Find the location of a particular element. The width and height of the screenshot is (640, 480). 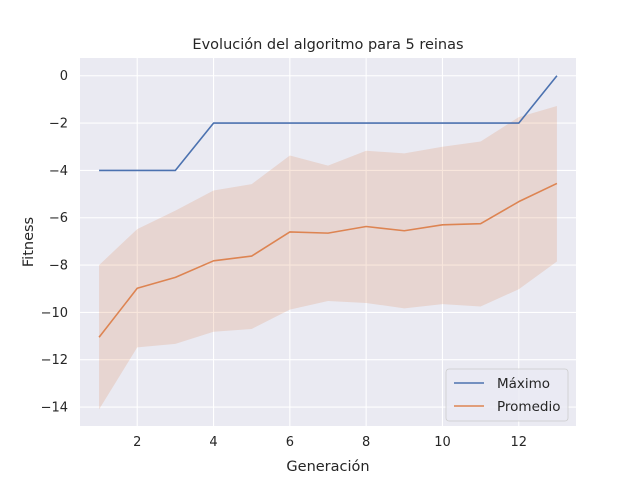

x-tick-label: 6 is located at coordinates (290, 442).